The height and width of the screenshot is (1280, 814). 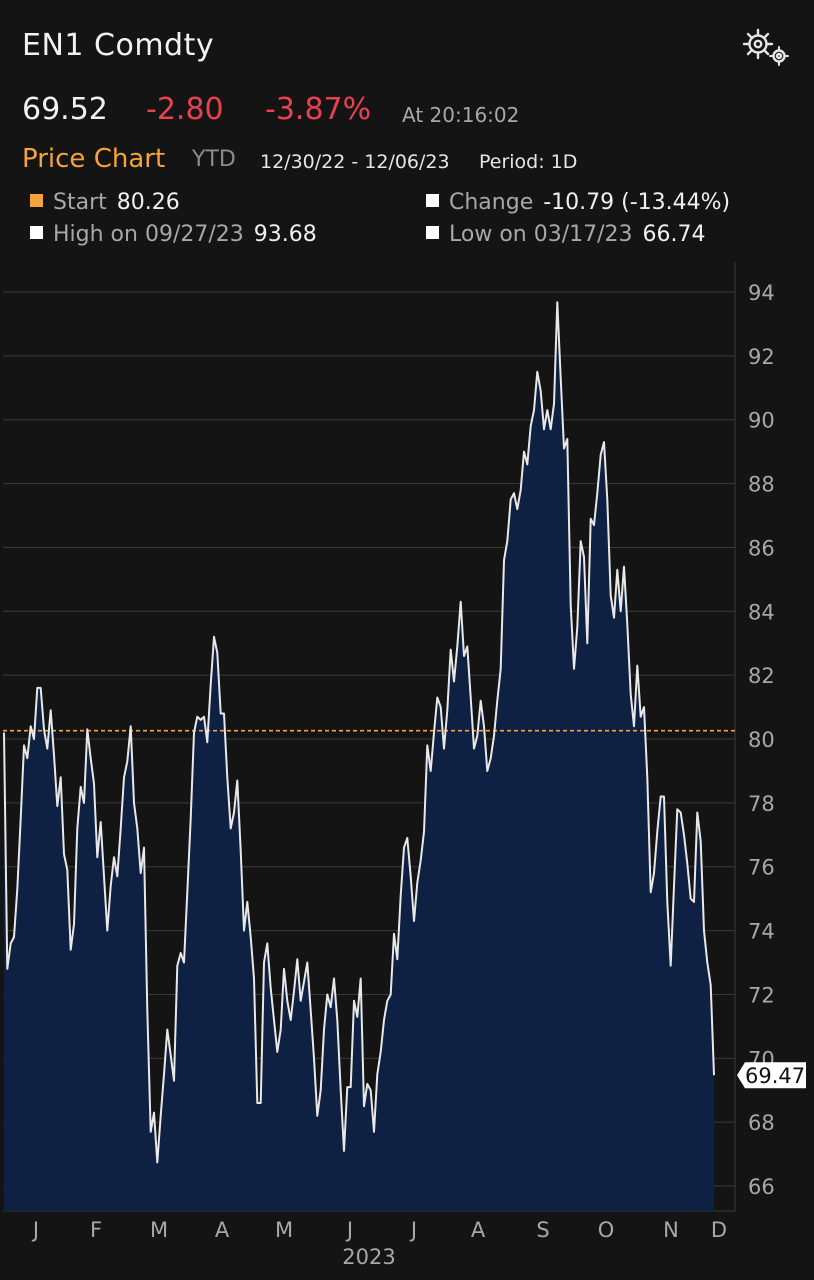 I want to click on low-legend-marker, so click(x=432, y=232).